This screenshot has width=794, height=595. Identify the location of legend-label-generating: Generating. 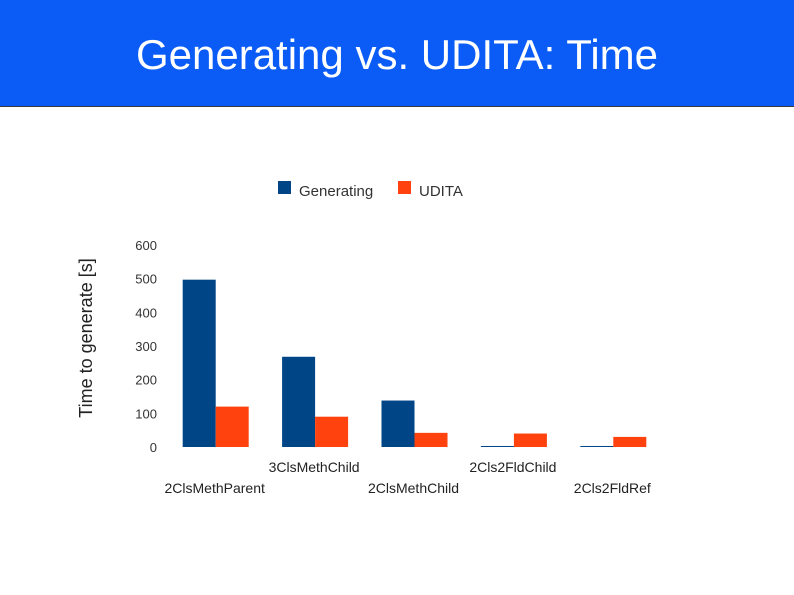
(336, 191).